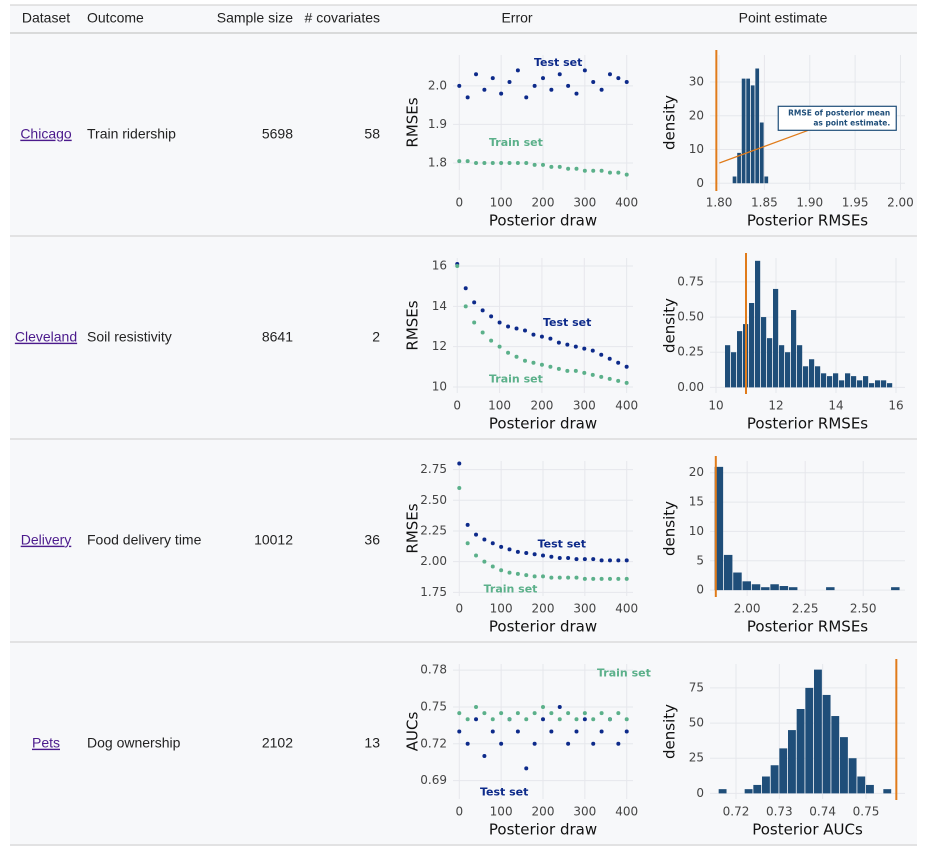  Describe the element at coordinates (131, 134) in the screenshot. I see `table-cell: Train ridership` at that location.